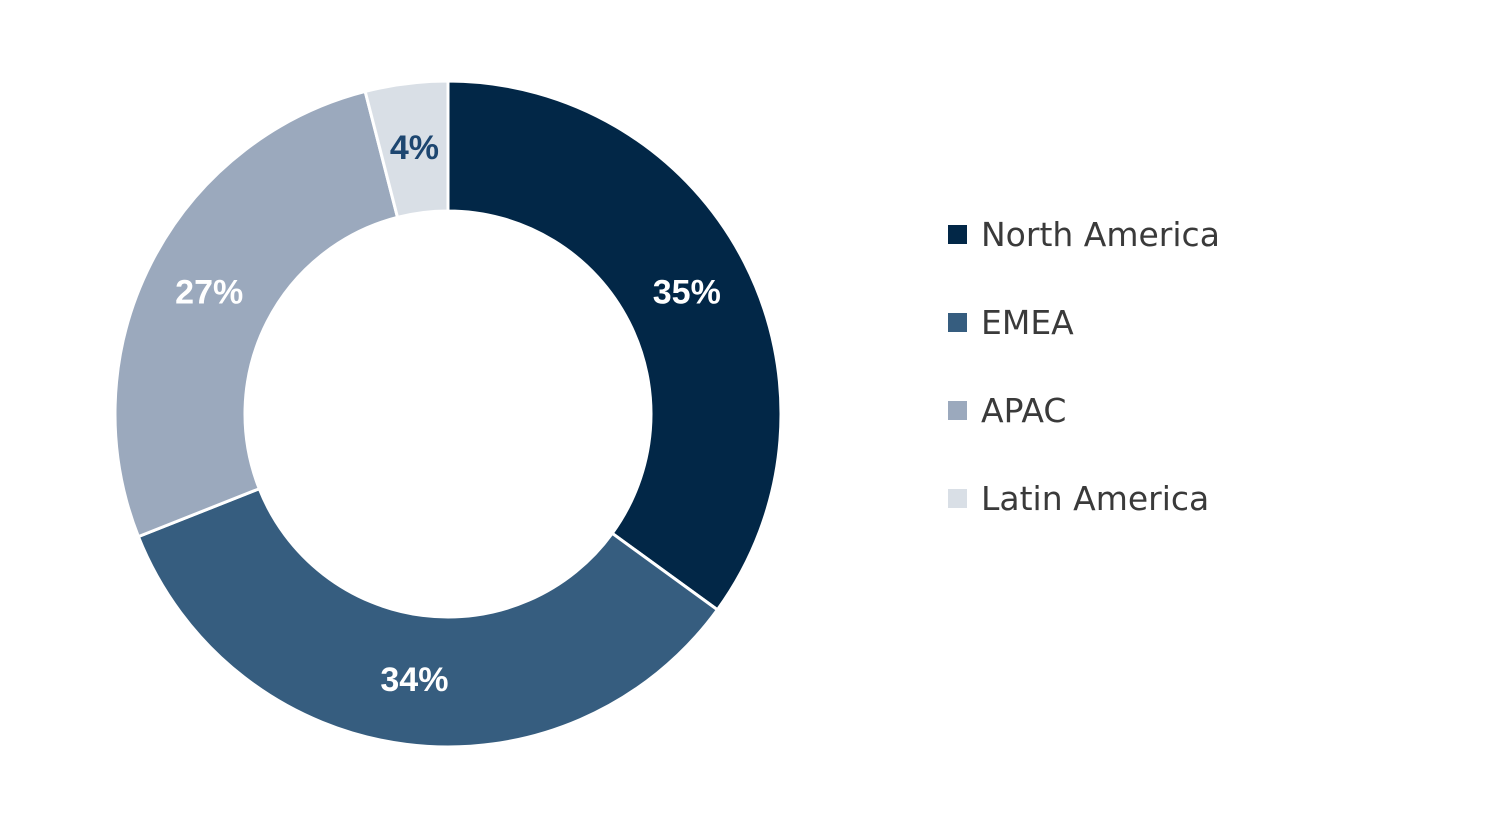  I want to click on donut-slice-apac, so click(256, 314).